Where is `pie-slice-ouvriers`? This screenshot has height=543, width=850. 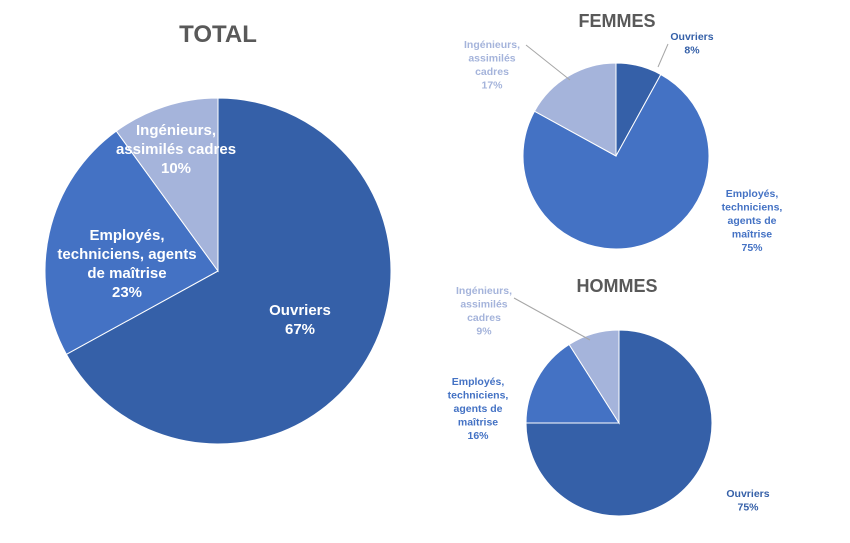
pie-slice-ouvriers is located at coordinates (619, 423).